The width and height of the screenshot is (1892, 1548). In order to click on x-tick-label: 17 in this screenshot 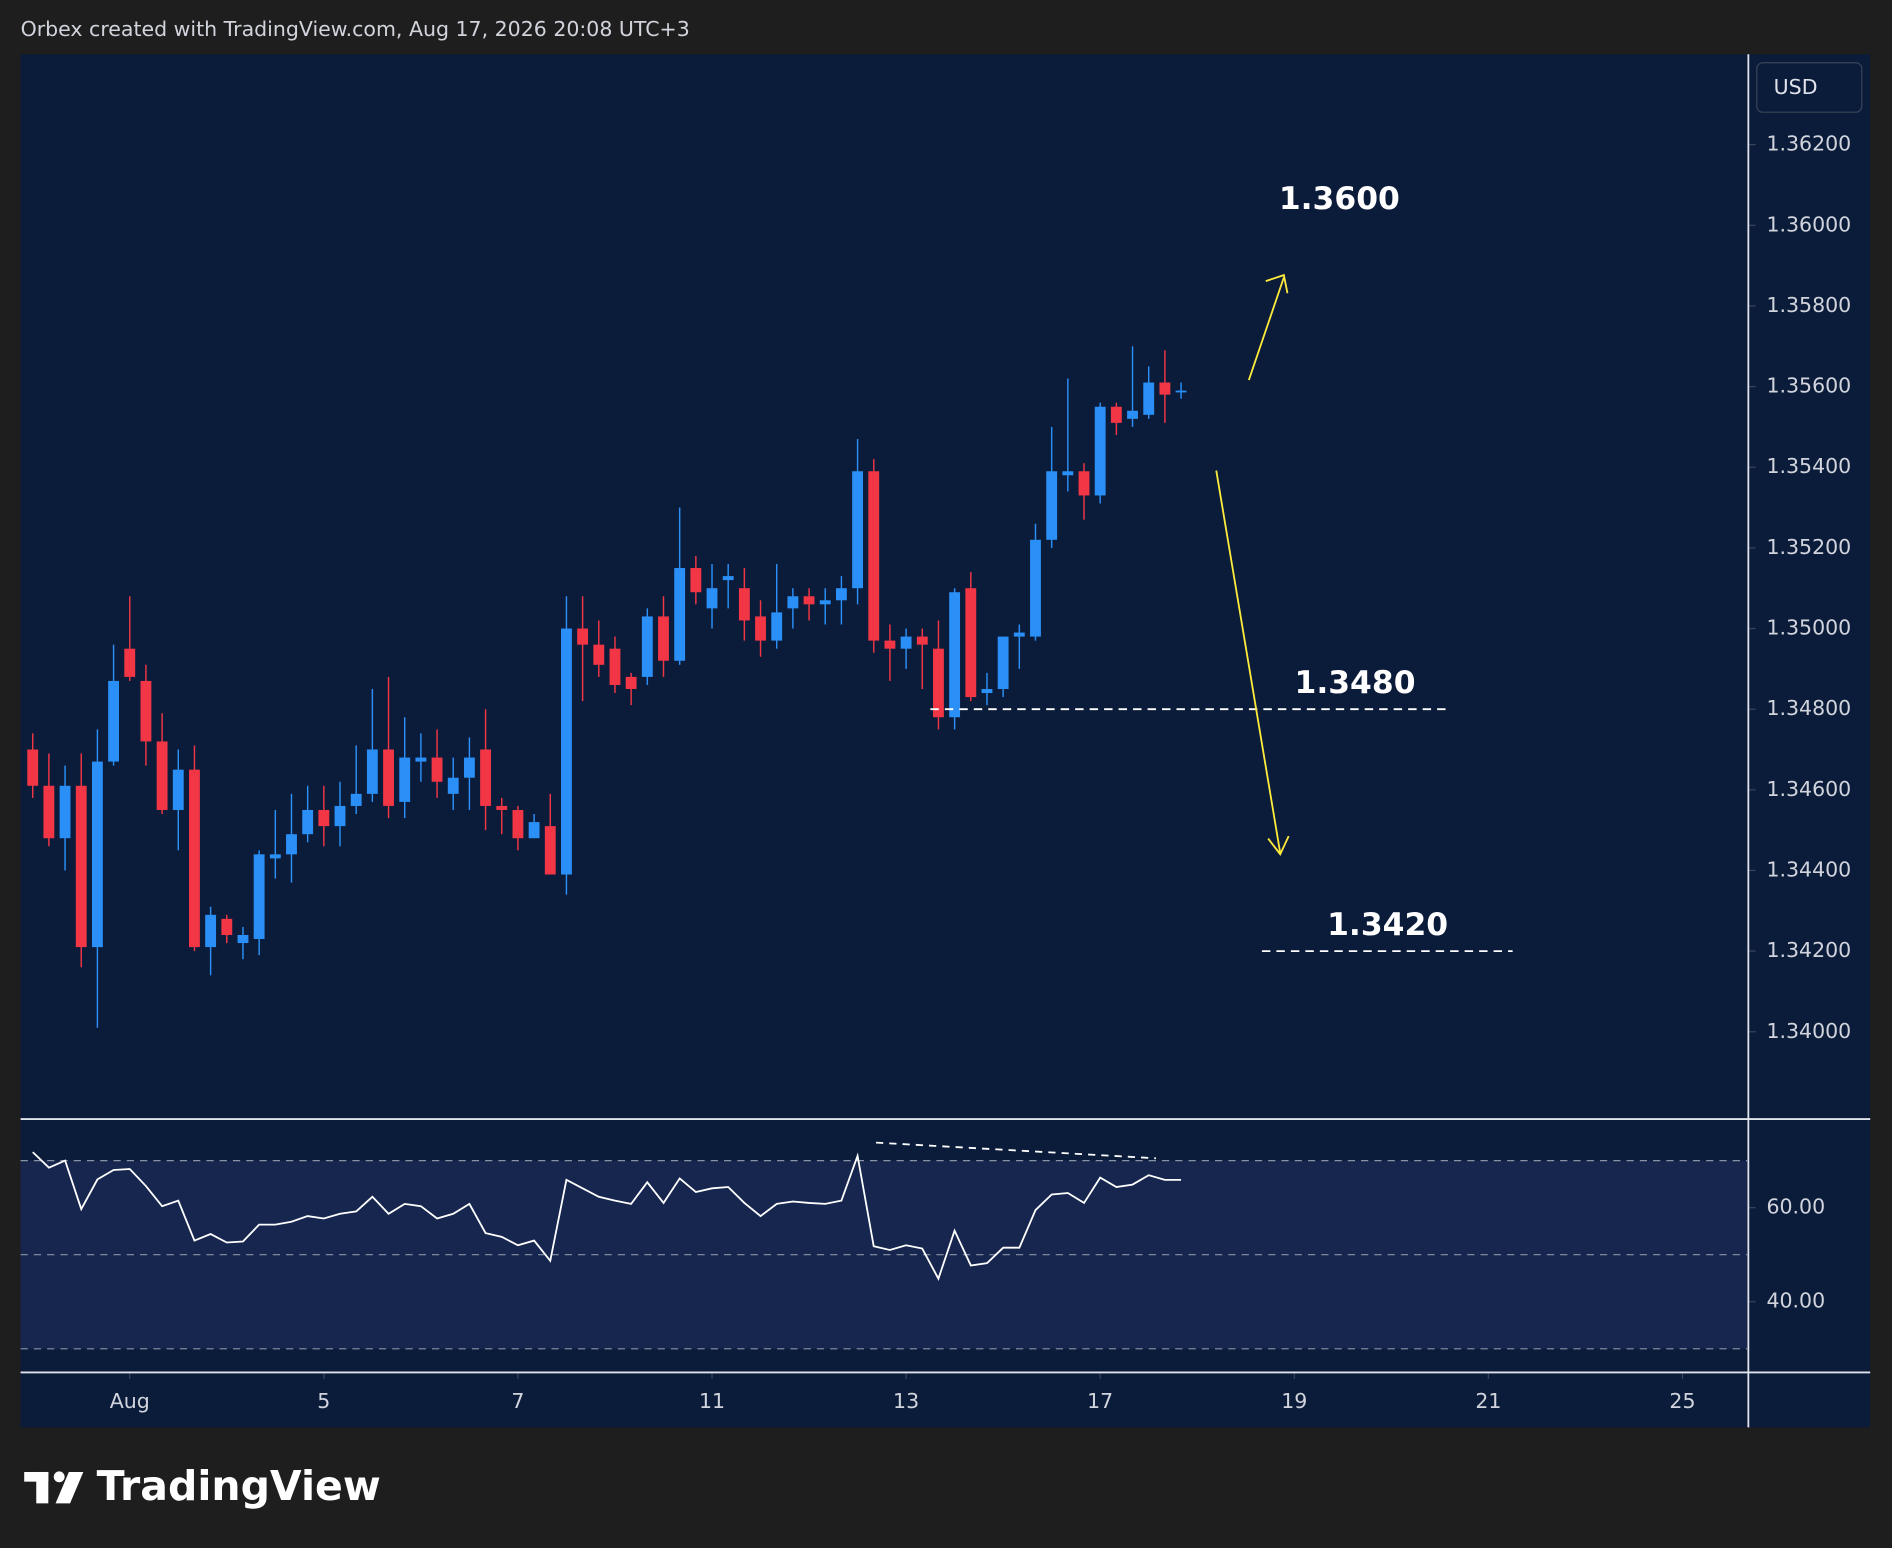, I will do `click(1100, 1401)`.